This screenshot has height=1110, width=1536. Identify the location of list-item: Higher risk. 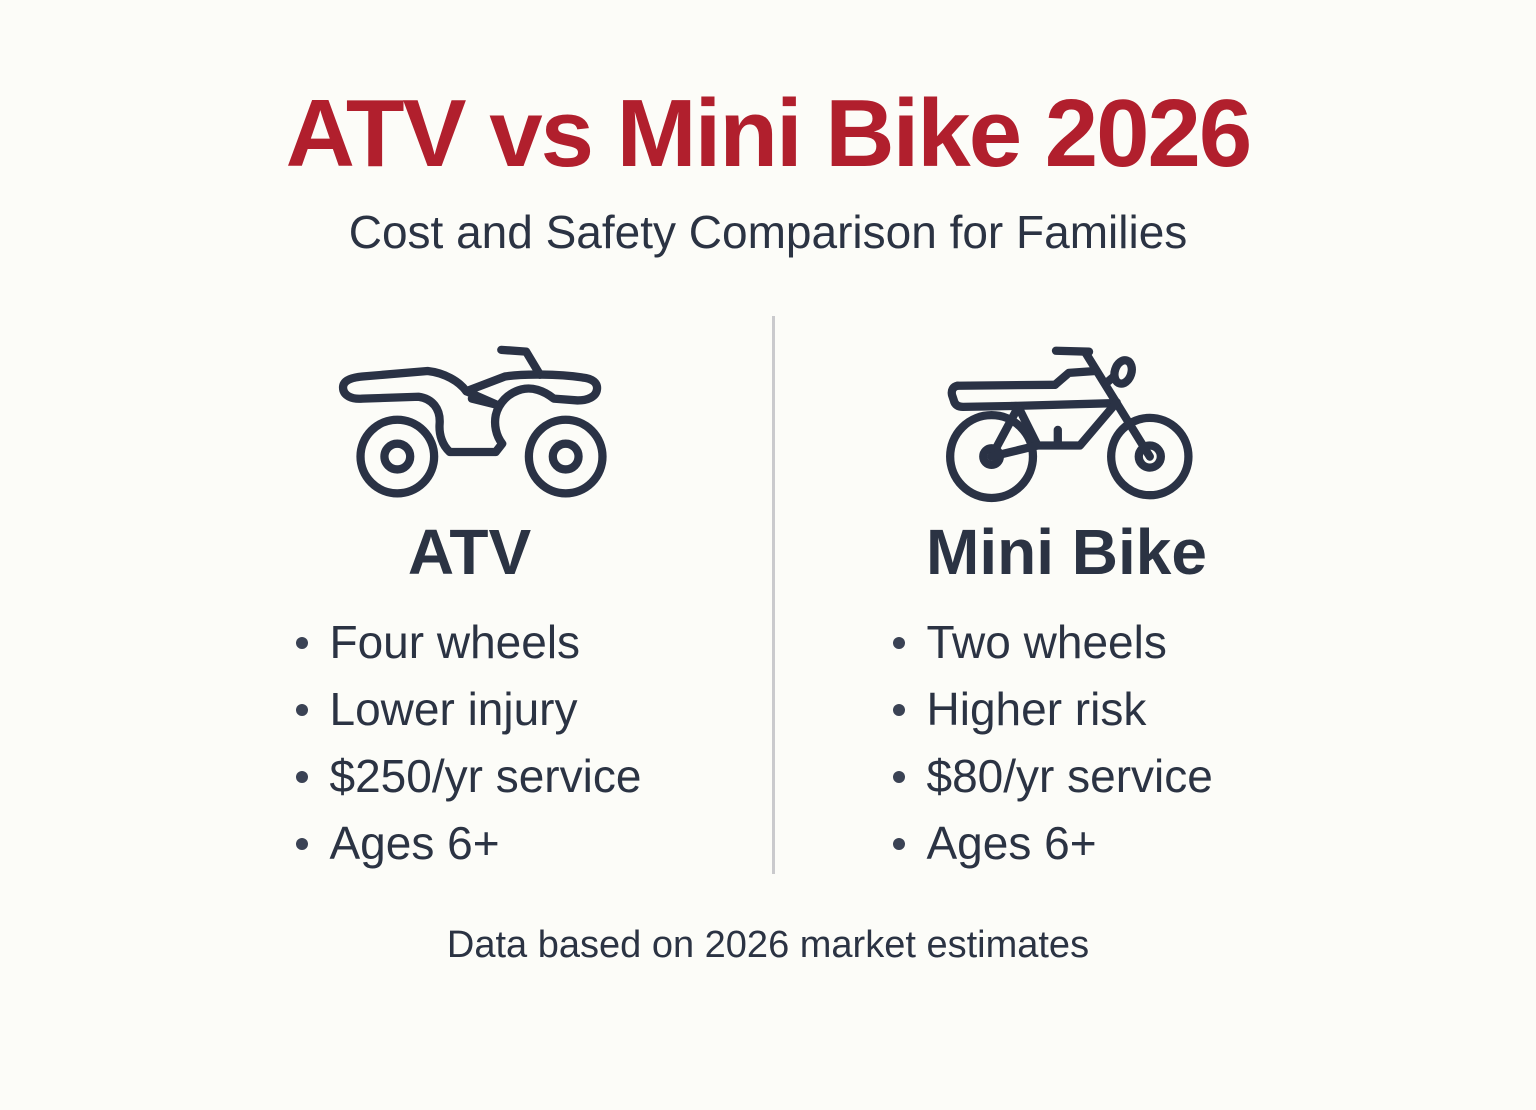
(1067, 708).